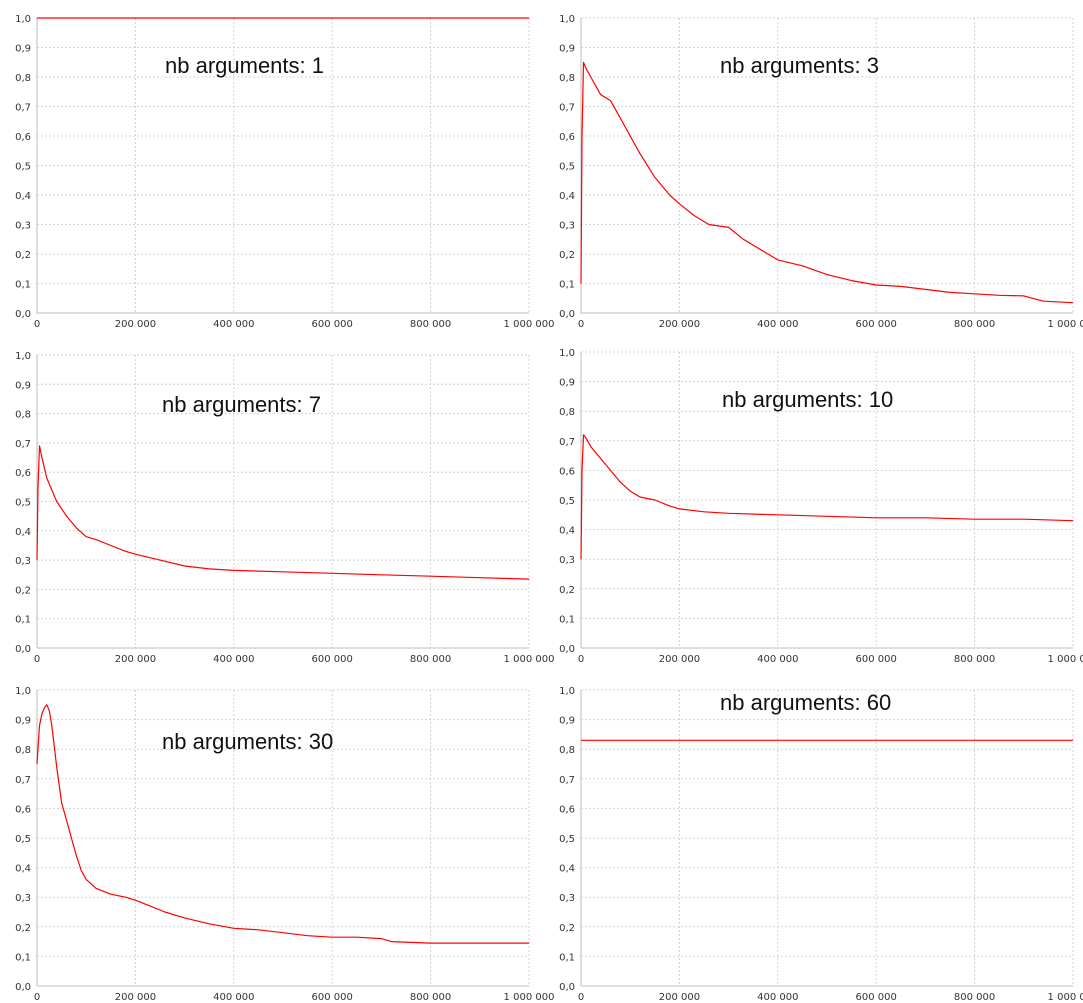 The height and width of the screenshot is (1003, 1083). Describe the element at coordinates (805, 702) in the screenshot. I see `chart-title: nb arguments: 60` at that location.